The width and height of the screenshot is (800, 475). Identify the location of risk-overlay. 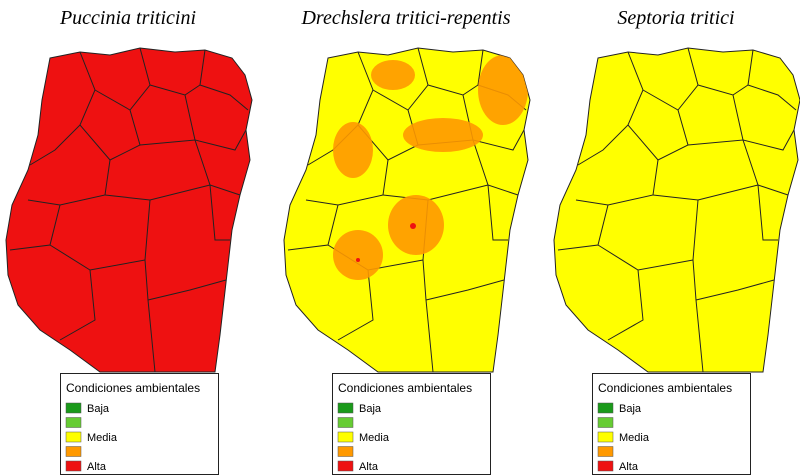
(430, 167).